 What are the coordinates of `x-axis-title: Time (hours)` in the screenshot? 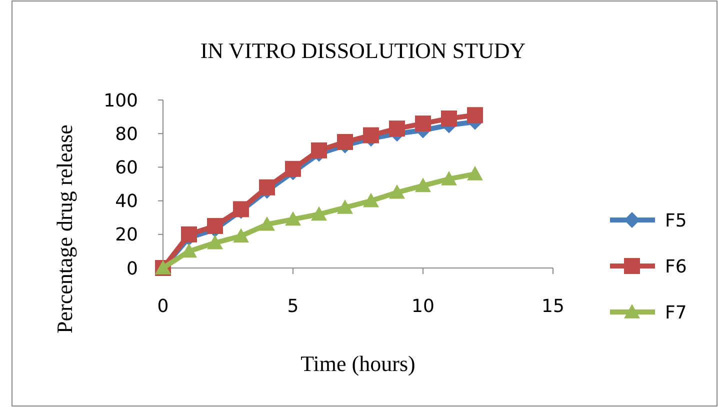 It's located at (358, 363).